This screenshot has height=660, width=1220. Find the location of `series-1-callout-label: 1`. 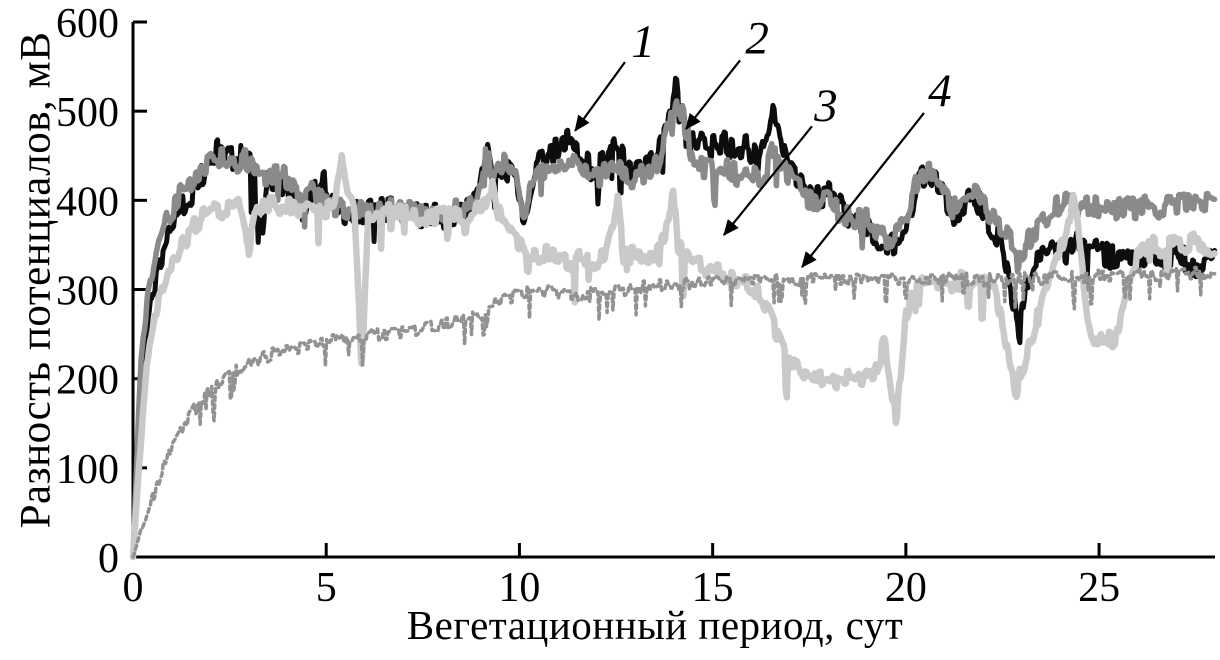

series-1-callout-label: 1 is located at coordinates (643, 42).